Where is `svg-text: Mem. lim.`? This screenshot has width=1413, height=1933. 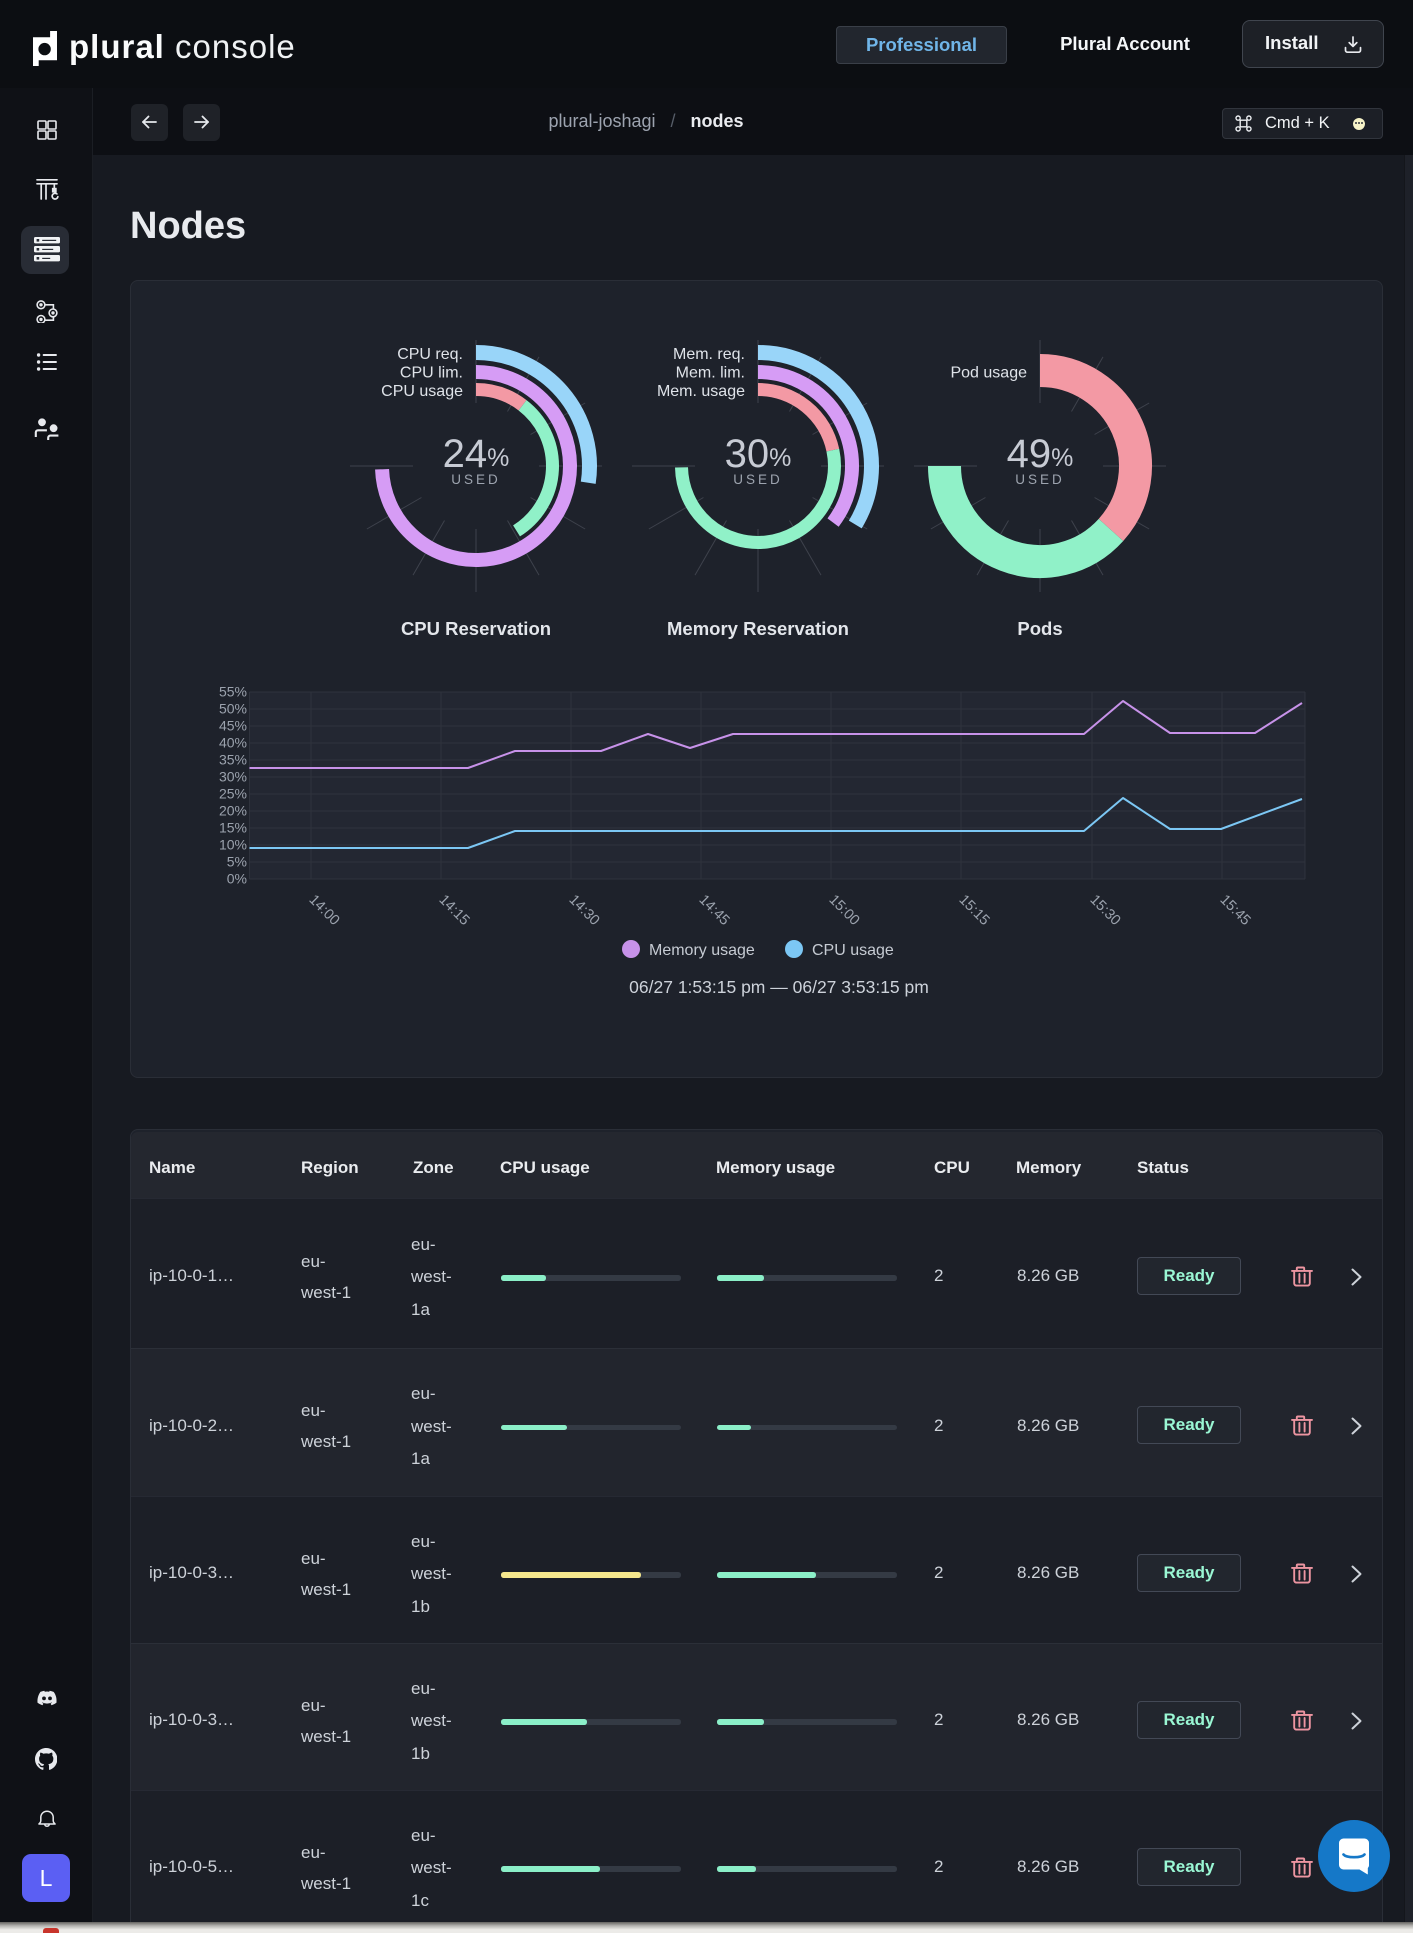
svg-text: Mem. lim. is located at coordinates (710, 373).